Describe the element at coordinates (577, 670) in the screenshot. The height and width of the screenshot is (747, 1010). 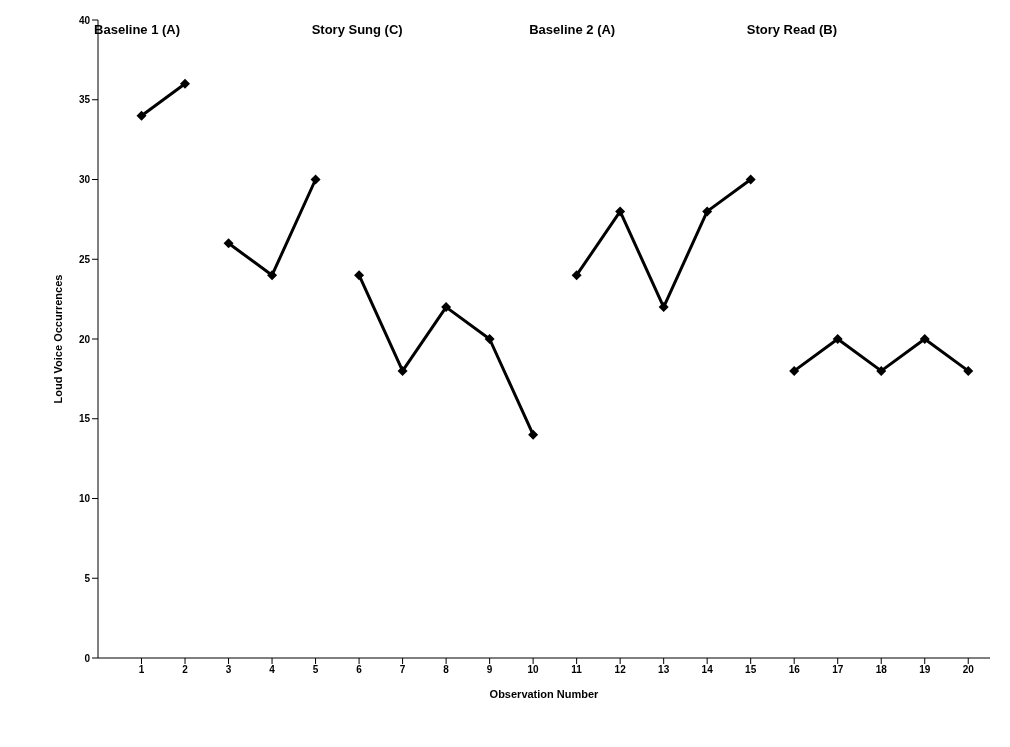
I see `x-tick-label: 11` at that location.